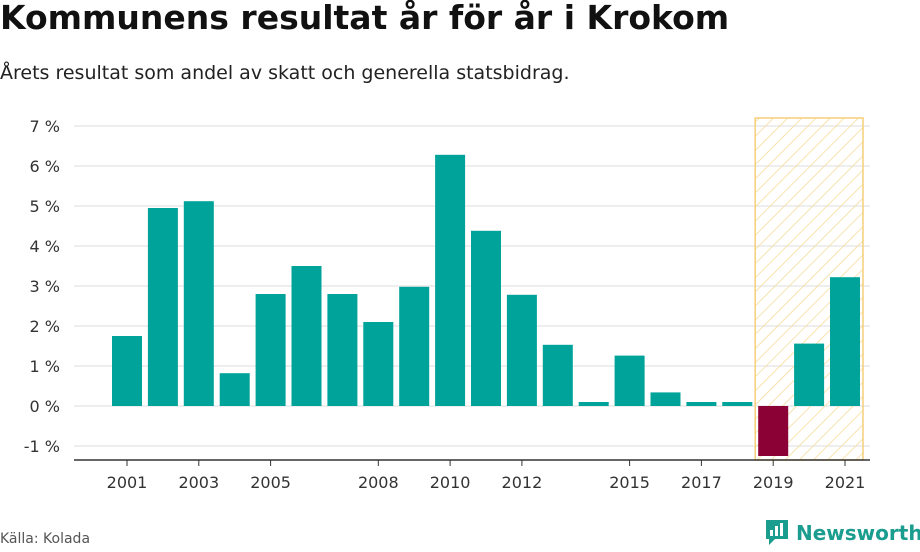  I want to click on x-tick-label: 2019, so click(773, 482).